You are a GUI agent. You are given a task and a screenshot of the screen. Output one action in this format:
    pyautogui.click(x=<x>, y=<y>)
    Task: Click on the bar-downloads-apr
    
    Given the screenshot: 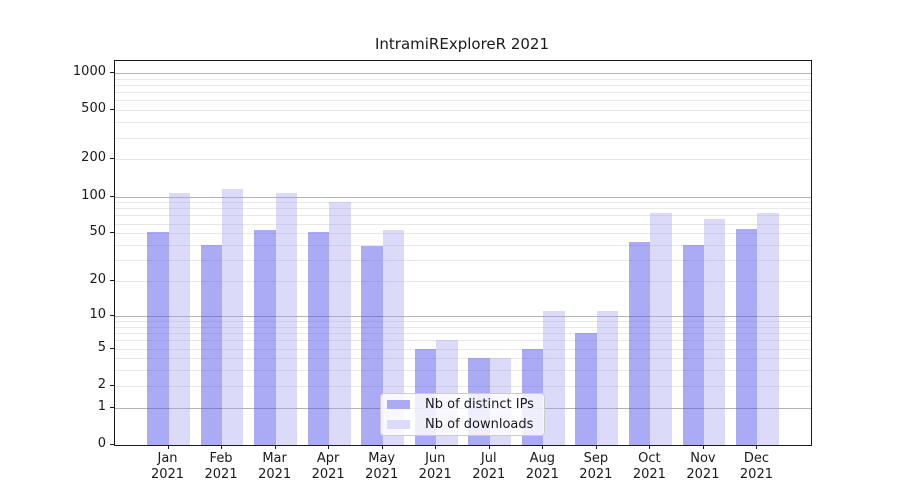 What is the action you would take?
    pyautogui.click(x=340, y=323)
    